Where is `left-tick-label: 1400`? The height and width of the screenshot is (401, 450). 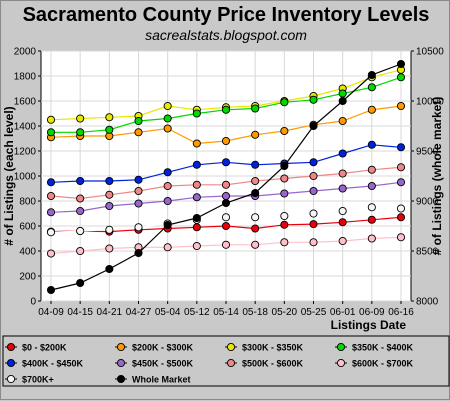
left-tick-label: 1400 is located at coordinates (25, 127).